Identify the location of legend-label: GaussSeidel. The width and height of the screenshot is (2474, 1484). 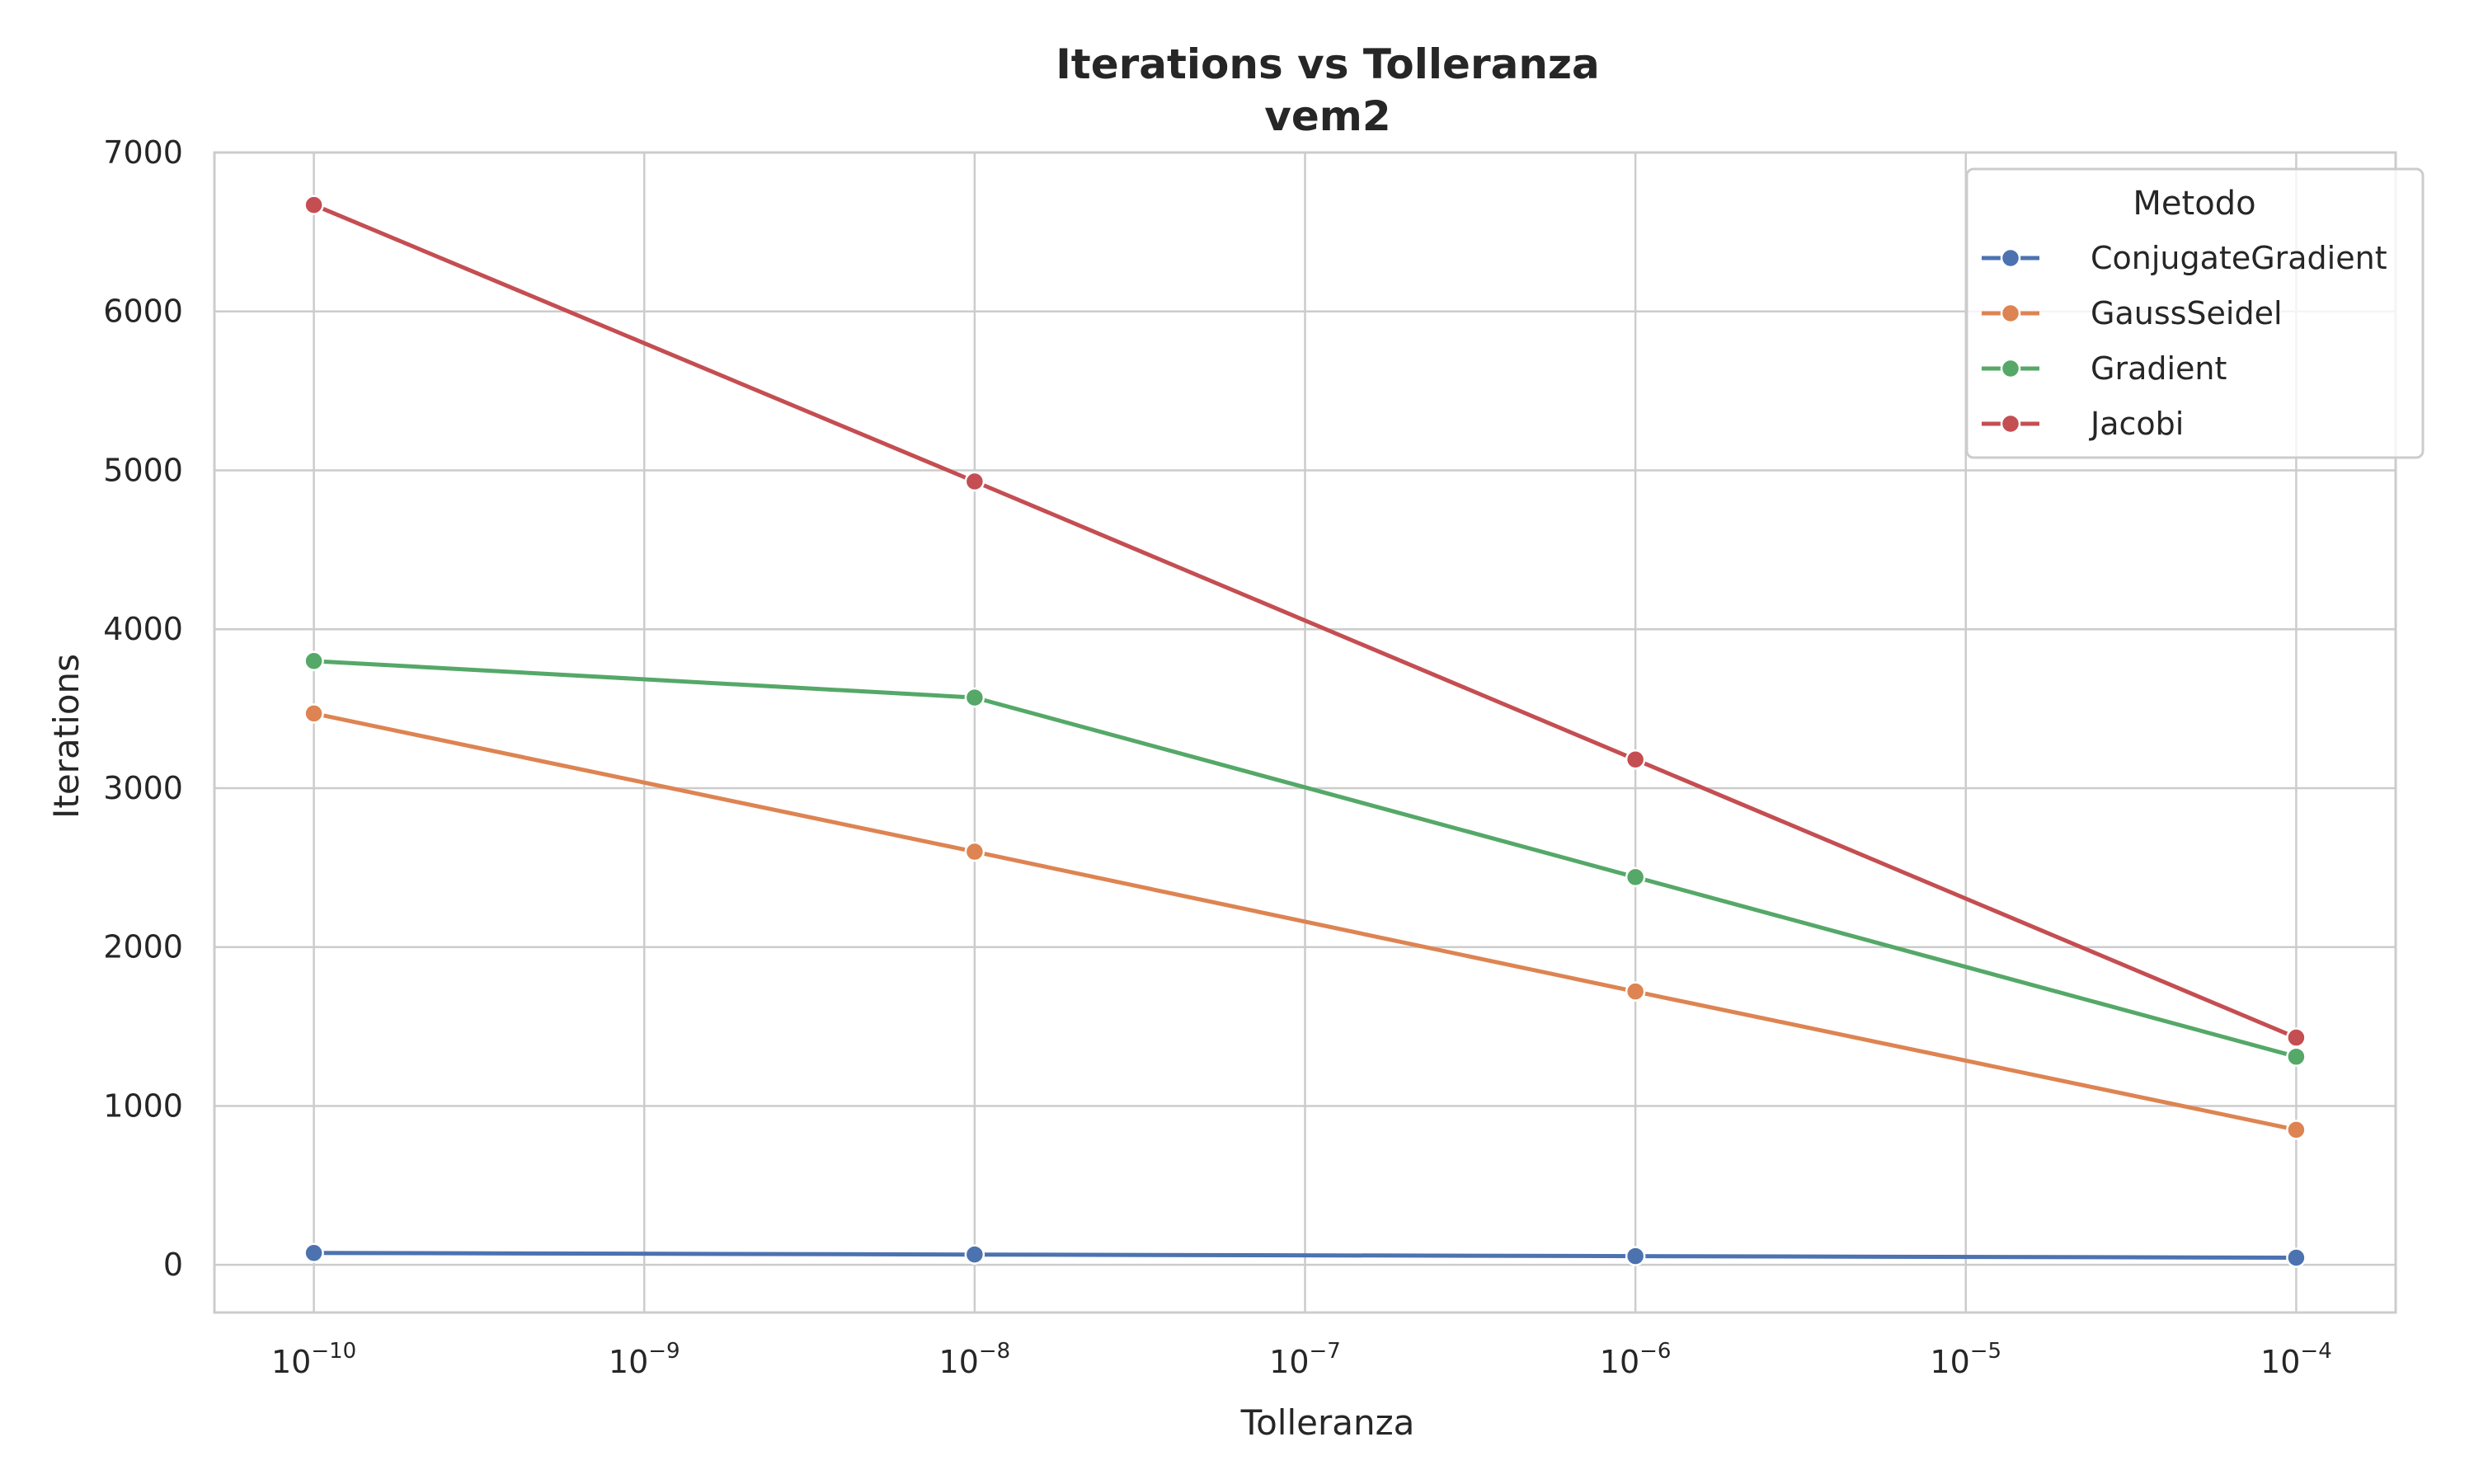
(2187, 313).